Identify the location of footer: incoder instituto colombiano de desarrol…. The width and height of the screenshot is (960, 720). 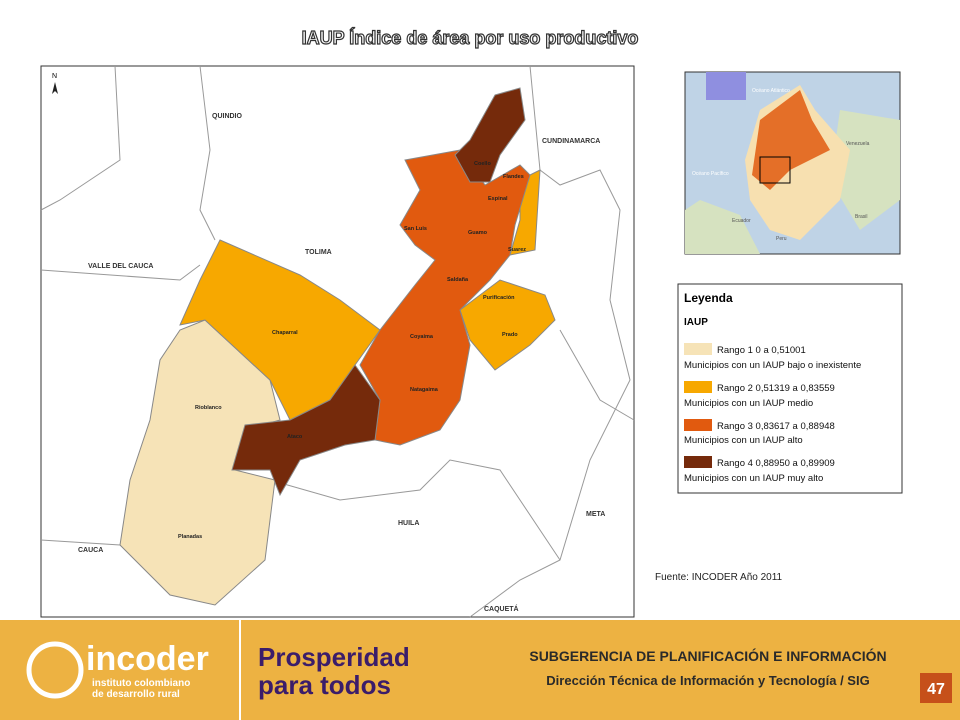
(480, 670).